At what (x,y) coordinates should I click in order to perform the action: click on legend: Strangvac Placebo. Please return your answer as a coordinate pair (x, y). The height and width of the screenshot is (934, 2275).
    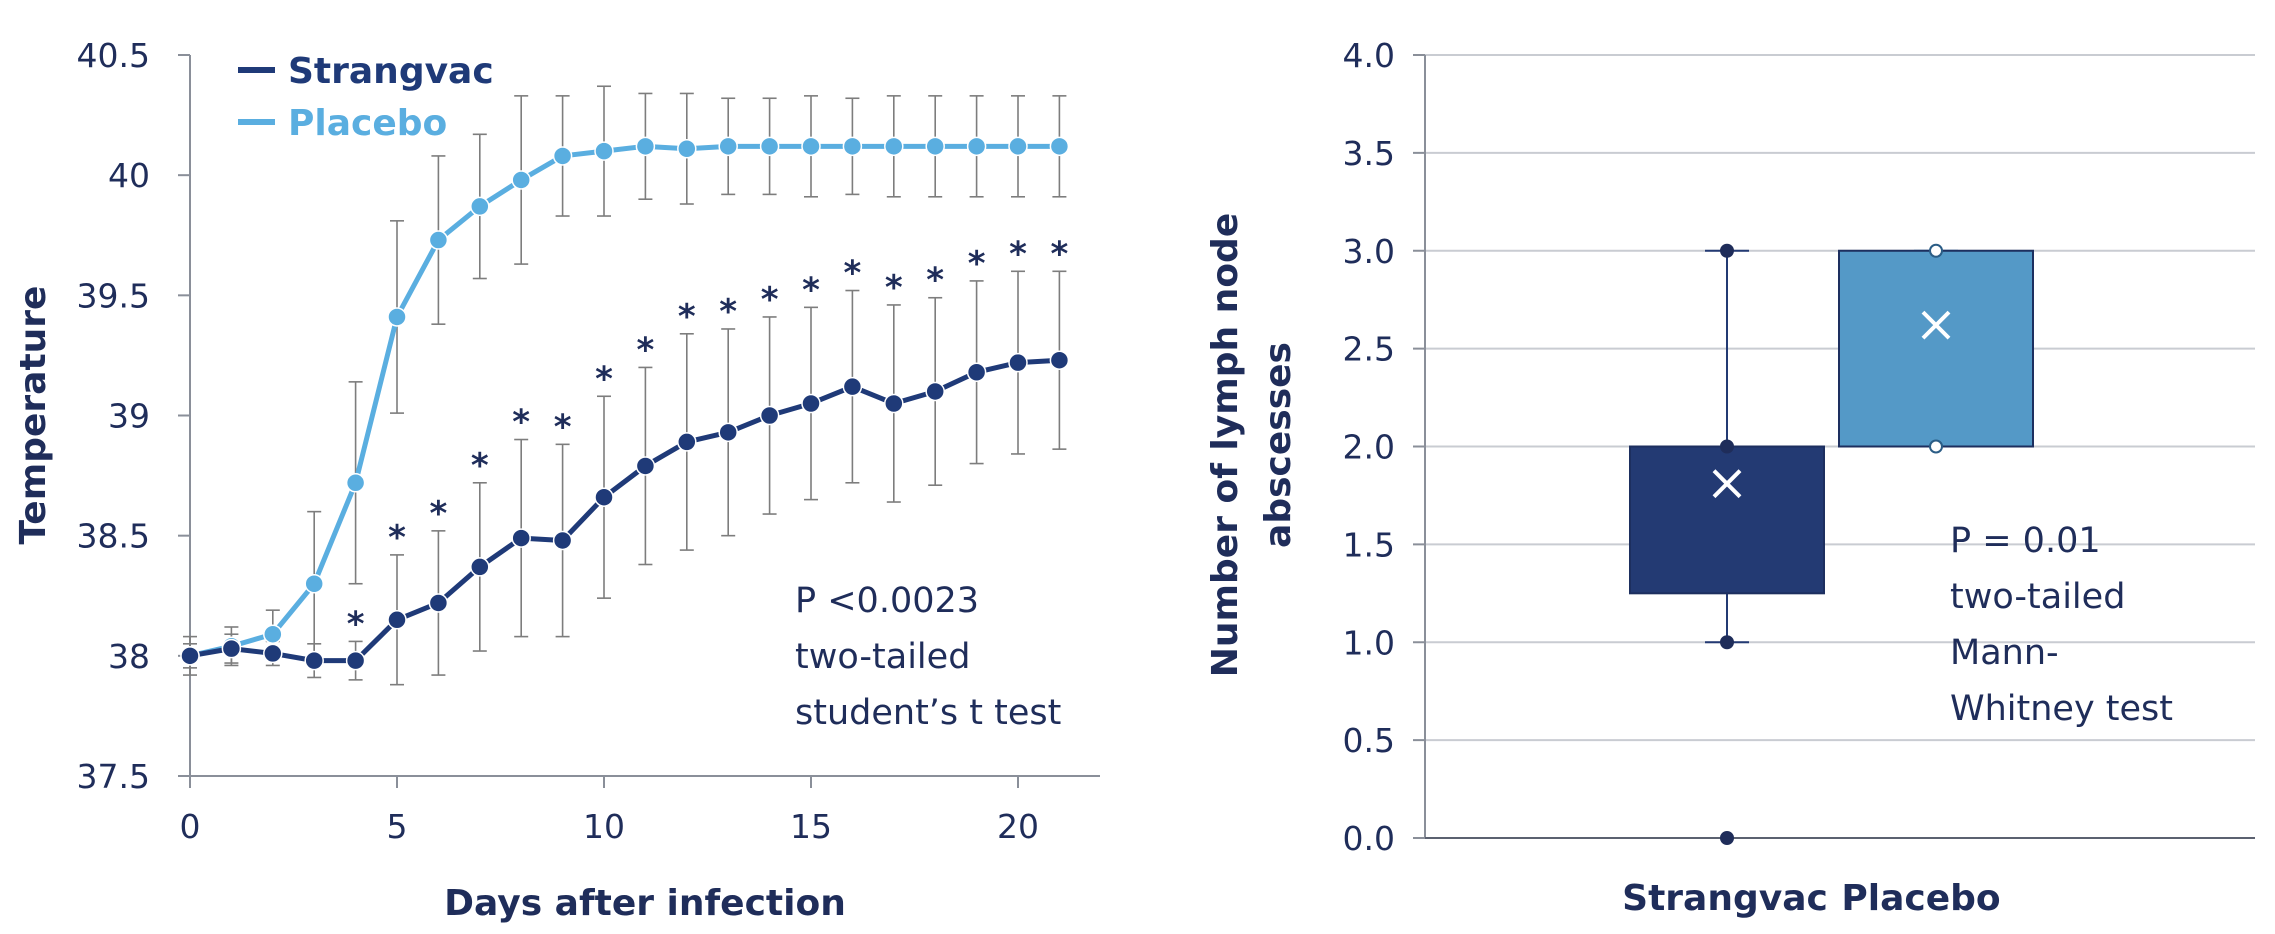
    Looking at the image, I should click on (366, 97).